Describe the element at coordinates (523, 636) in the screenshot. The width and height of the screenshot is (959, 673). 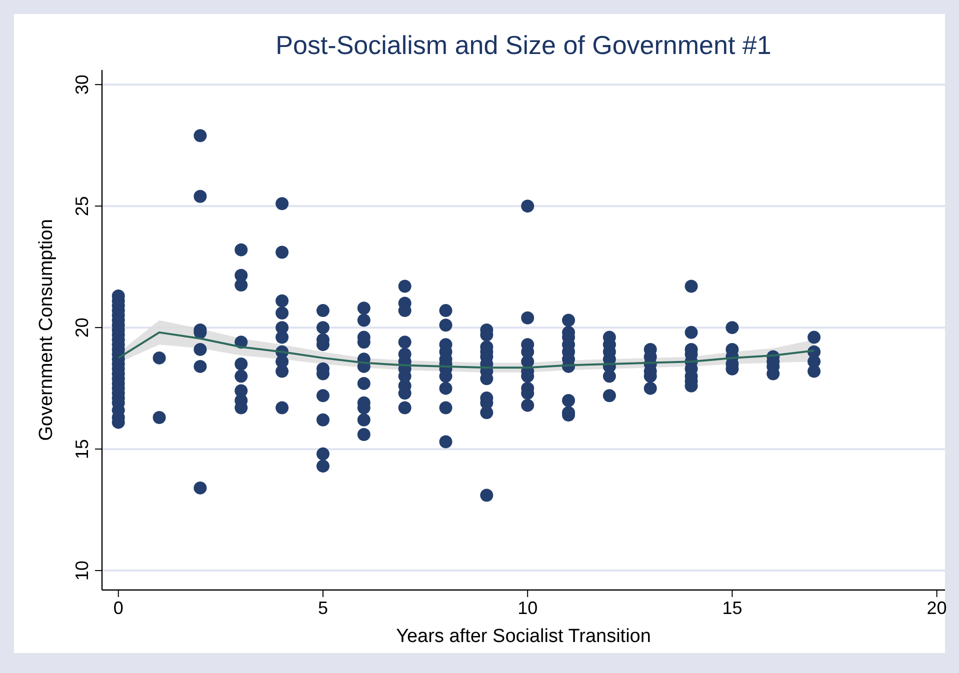
I see `x-axis-title: Years after Socialist Transition` at that location.